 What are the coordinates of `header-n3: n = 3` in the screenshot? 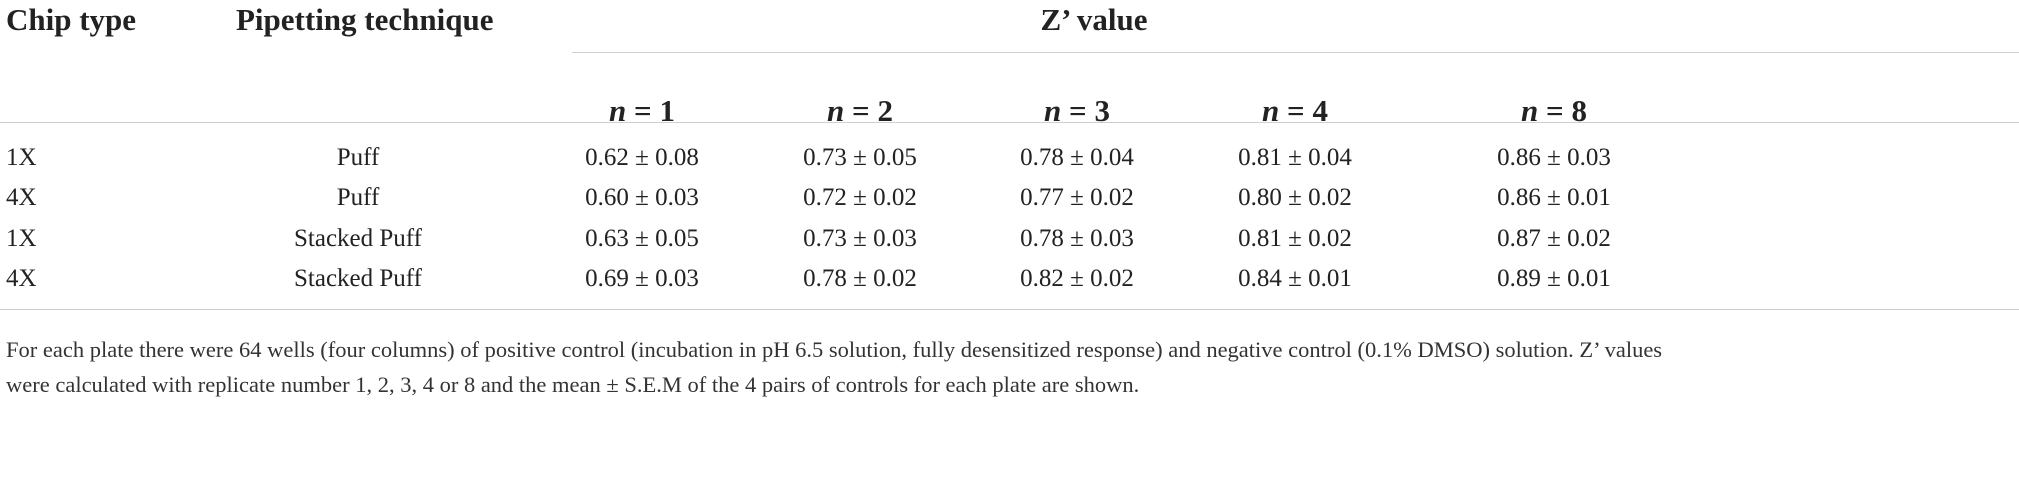 It's located at (1077, 110).